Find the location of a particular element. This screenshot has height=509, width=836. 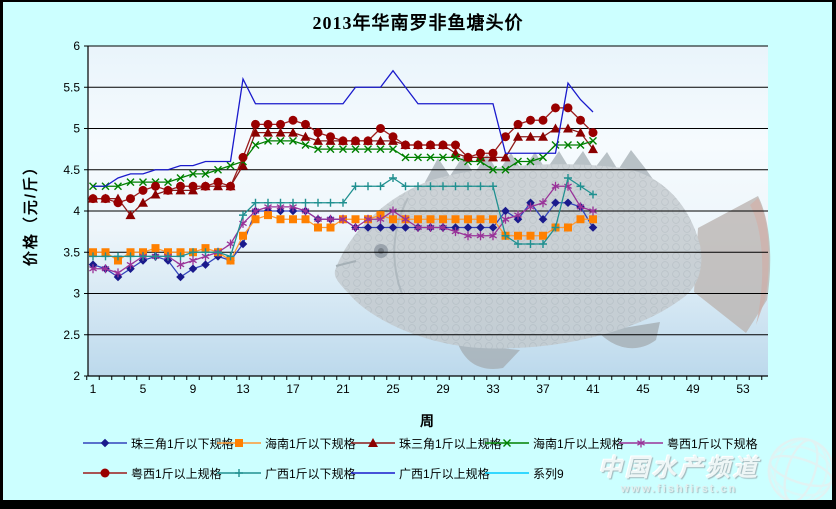

series-markers-hainan-over is located at coordinates (343, 163).